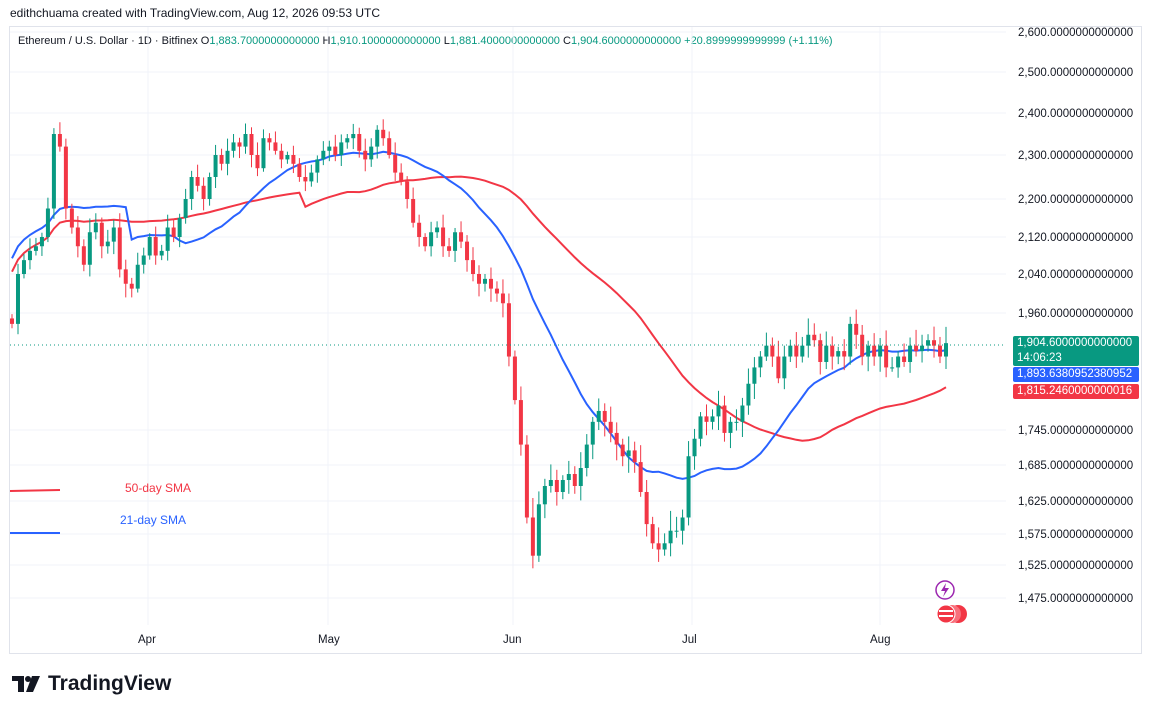  I want to click on us-flag-icon, so click(946, 614).